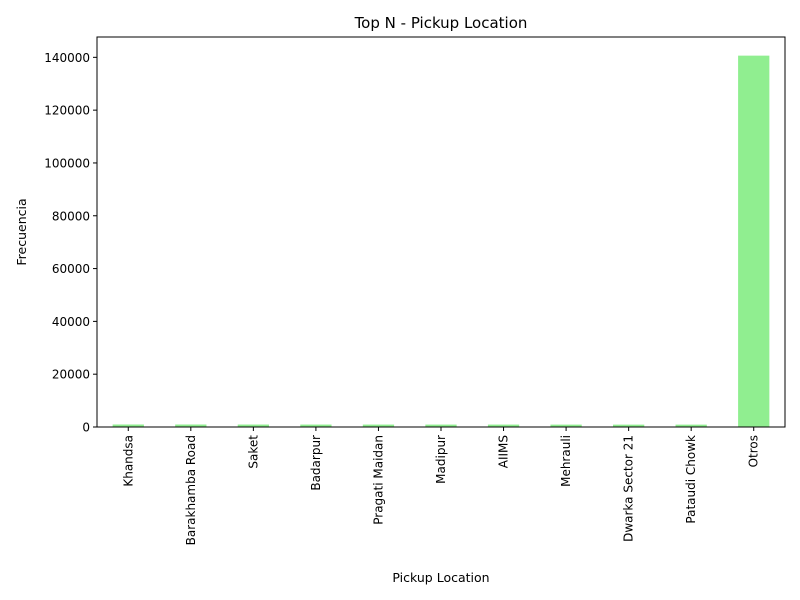  Describe the element at coordinates (70, 243) in the screenshot. I see `y-axis: 0 20000 40000 60000 80000 100000 120000 140000` at that location.